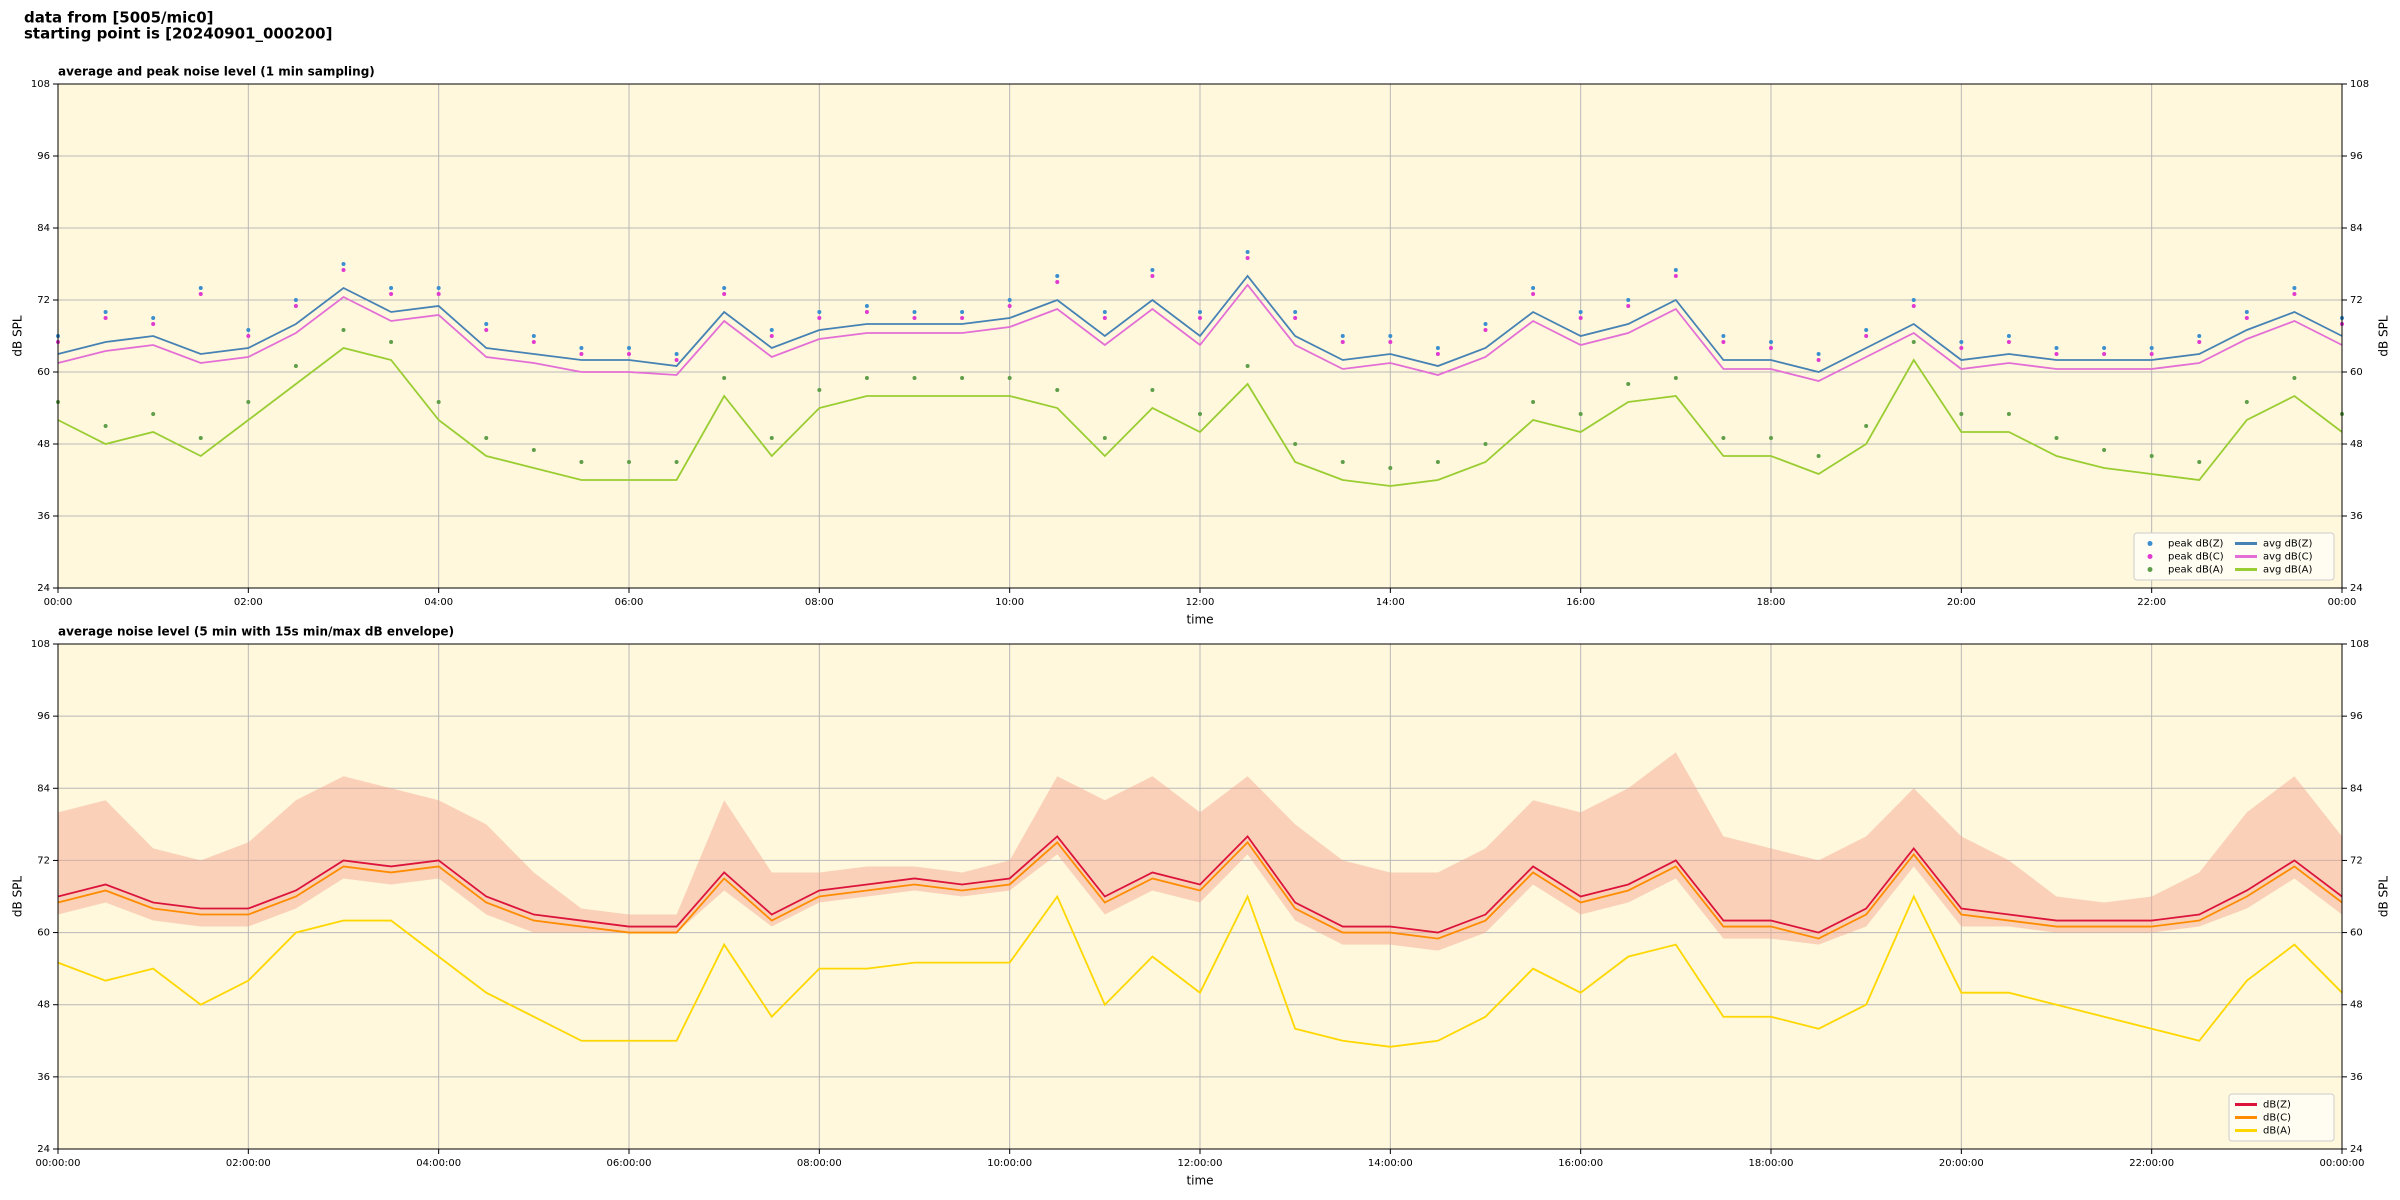 This screenshot has height=1200, width=2400. Describe the element at coordinates (2234, 556) in the screenshot. I see `legend` at that location.